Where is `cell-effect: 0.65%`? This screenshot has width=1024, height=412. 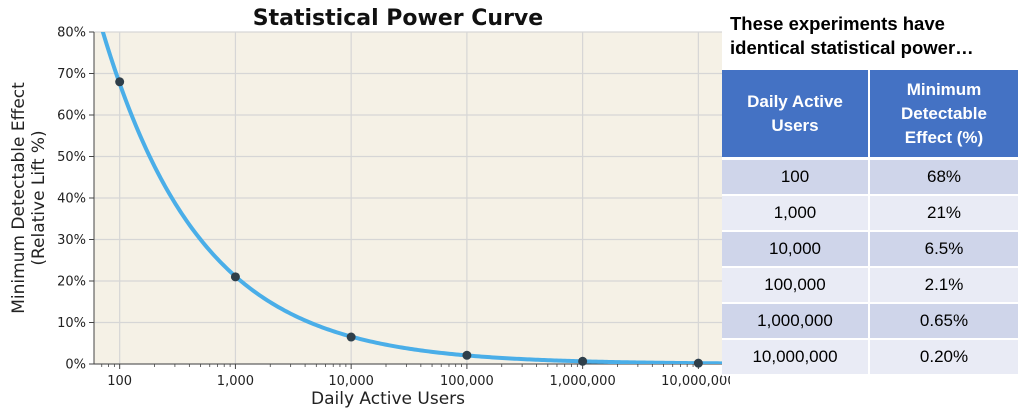
cell-effect: 0.65% is located at coordinates (943, 321).